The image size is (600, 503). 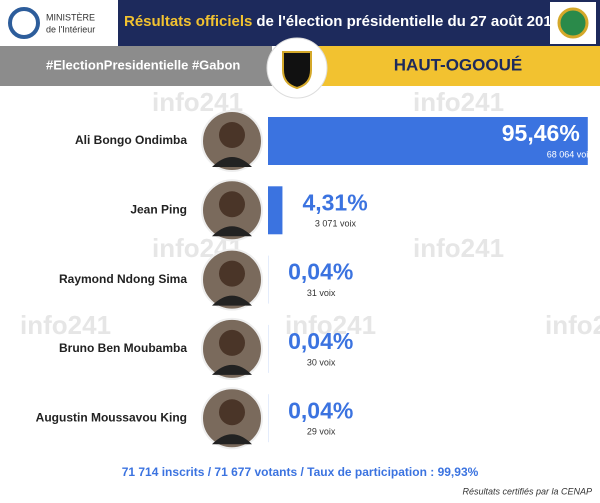 I want to click on vote-label: 29 voix, so click(x=321, y=432).